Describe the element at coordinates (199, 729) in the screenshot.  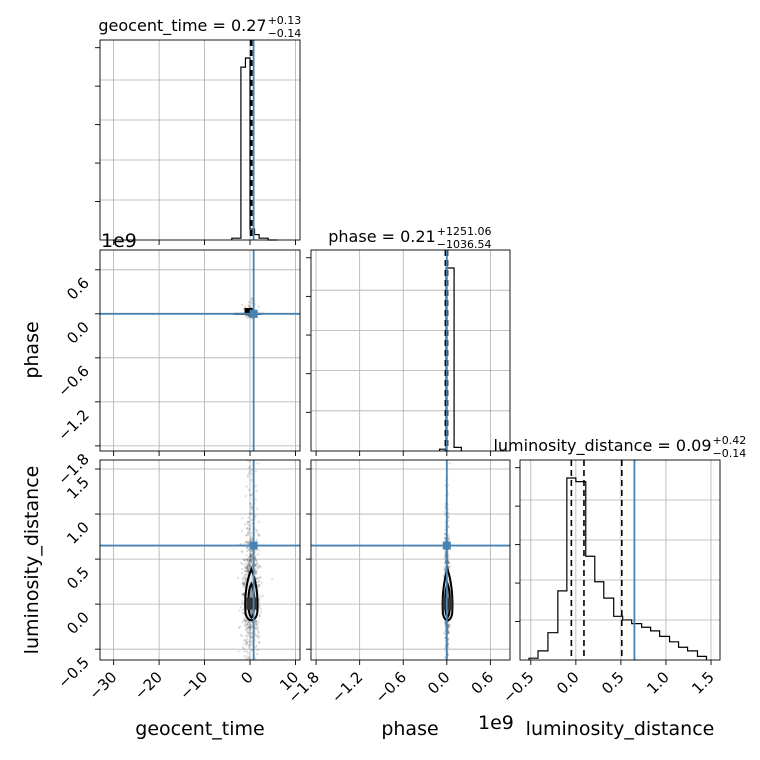
I see `x-axis-label-geocent_time: geocent_time` at that location.